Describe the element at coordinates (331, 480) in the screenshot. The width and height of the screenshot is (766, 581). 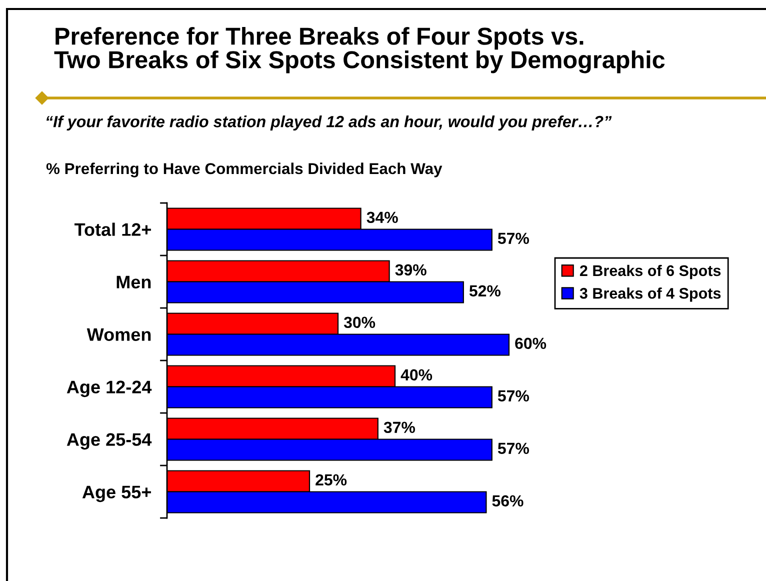
I see `data-label: 25%` at that location.